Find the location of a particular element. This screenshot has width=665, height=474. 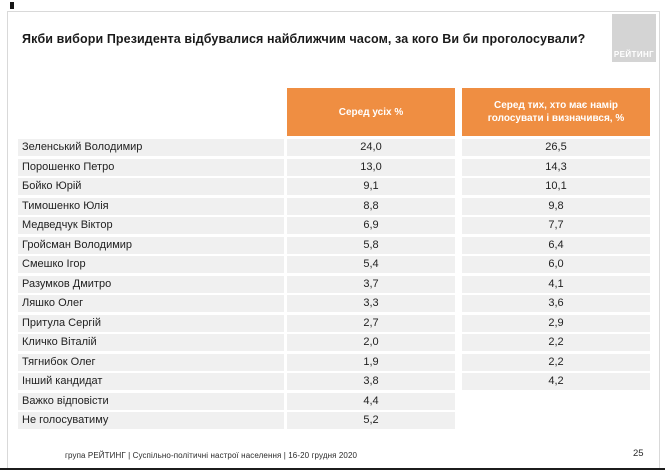

value-among-decided: 26,5 is located at coordinates (556, 147).